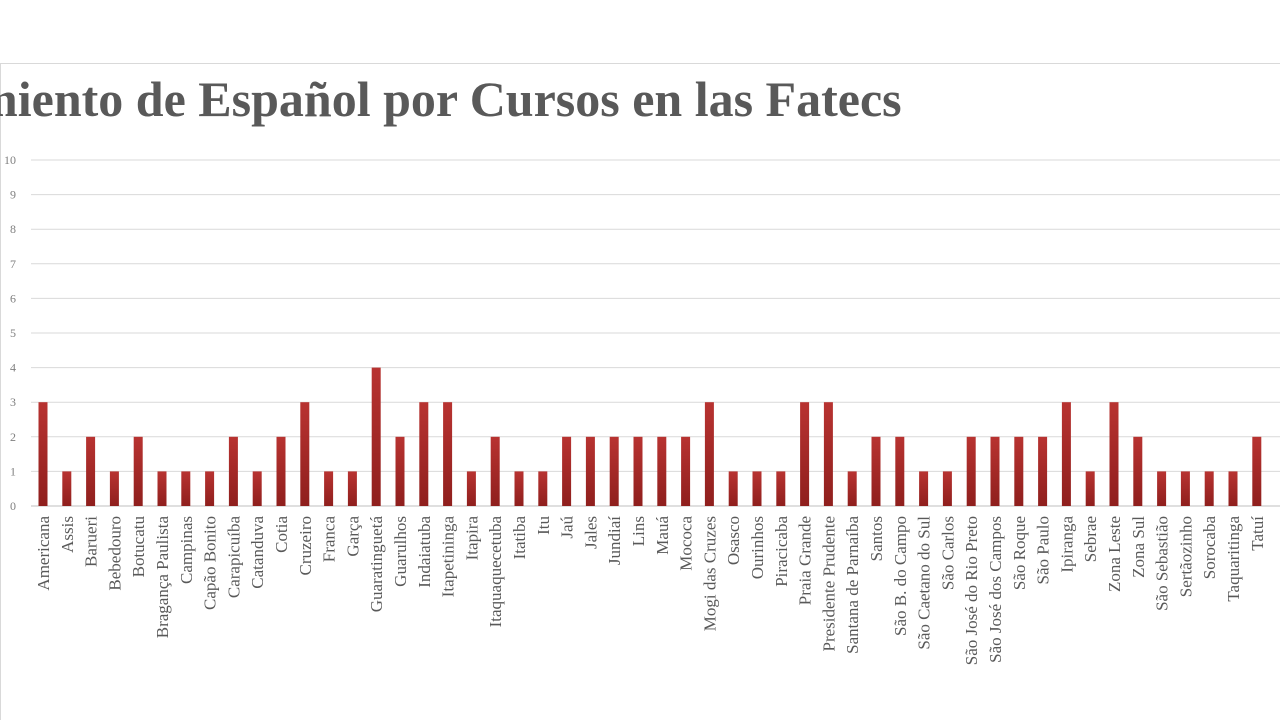 Image resolution: width=1280 pixels, height=720 pixels. I want to click on category-label: Bragança Paulista, so click(162, 577).